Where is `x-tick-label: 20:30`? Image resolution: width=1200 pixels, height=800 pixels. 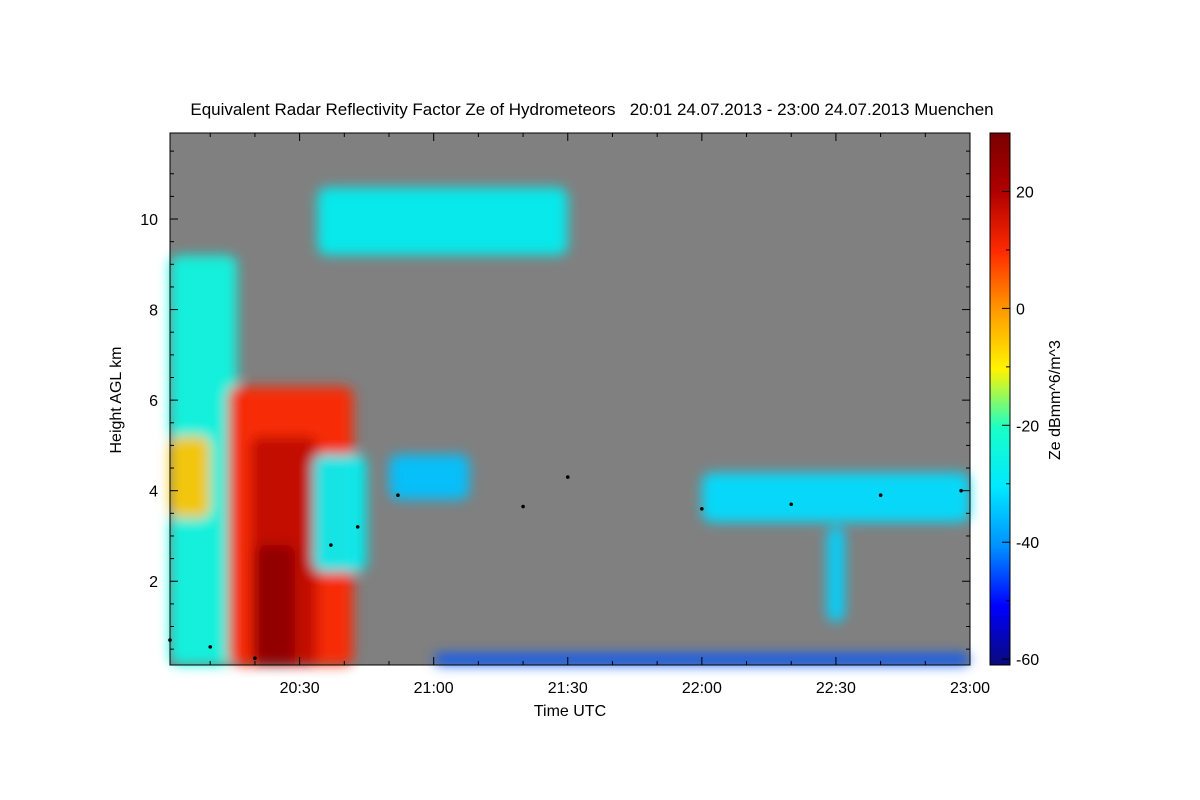 x-tick-label: 20:30 is located at coordinates (300, 688).